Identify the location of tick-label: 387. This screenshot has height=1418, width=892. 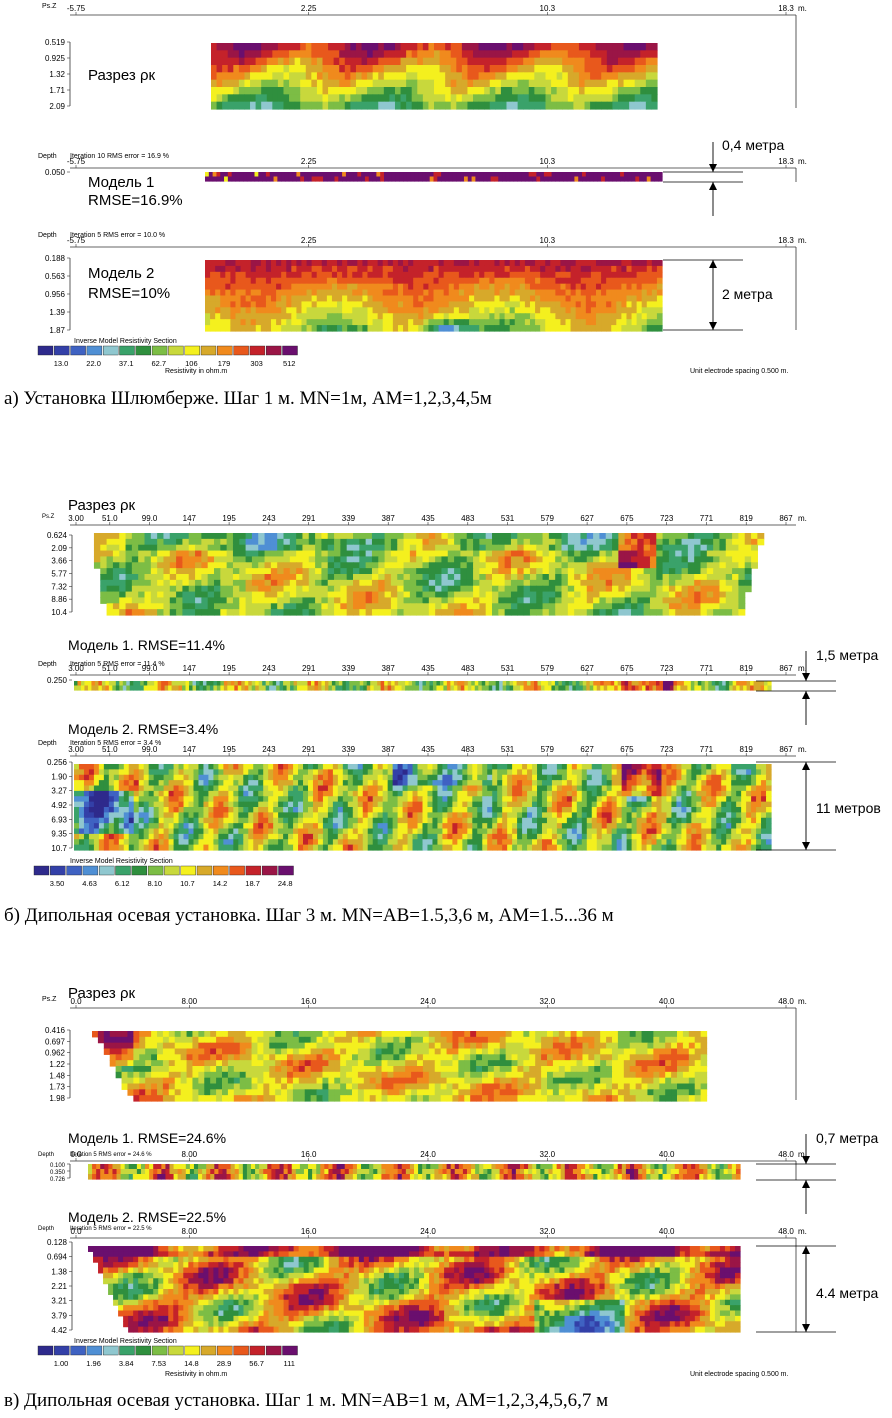
(389, 518).